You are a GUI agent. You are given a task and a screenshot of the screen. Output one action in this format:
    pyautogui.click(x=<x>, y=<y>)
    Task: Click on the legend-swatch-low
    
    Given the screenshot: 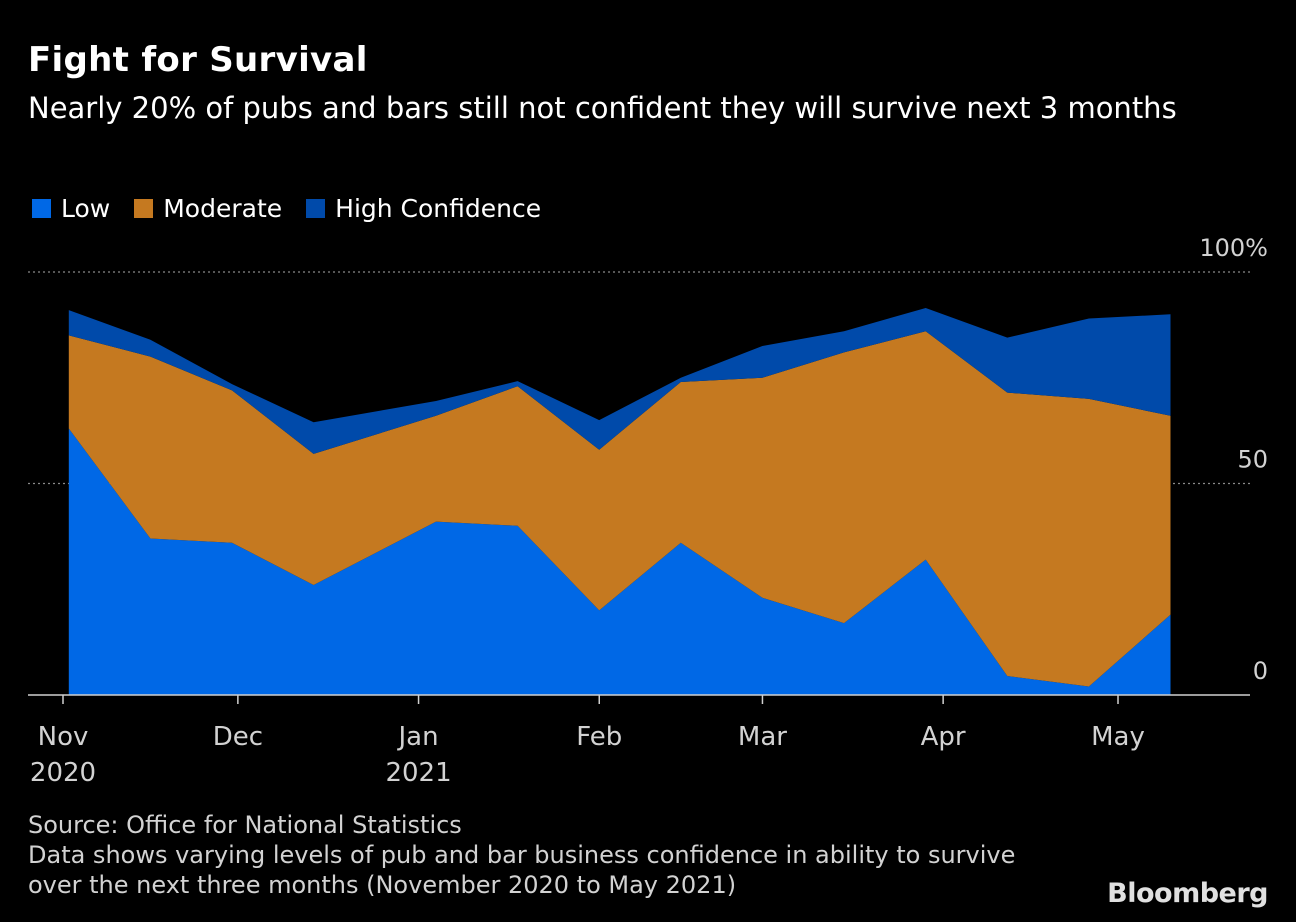 What is the action you would take?
    pyautogui.click(x=41, y=208)
    